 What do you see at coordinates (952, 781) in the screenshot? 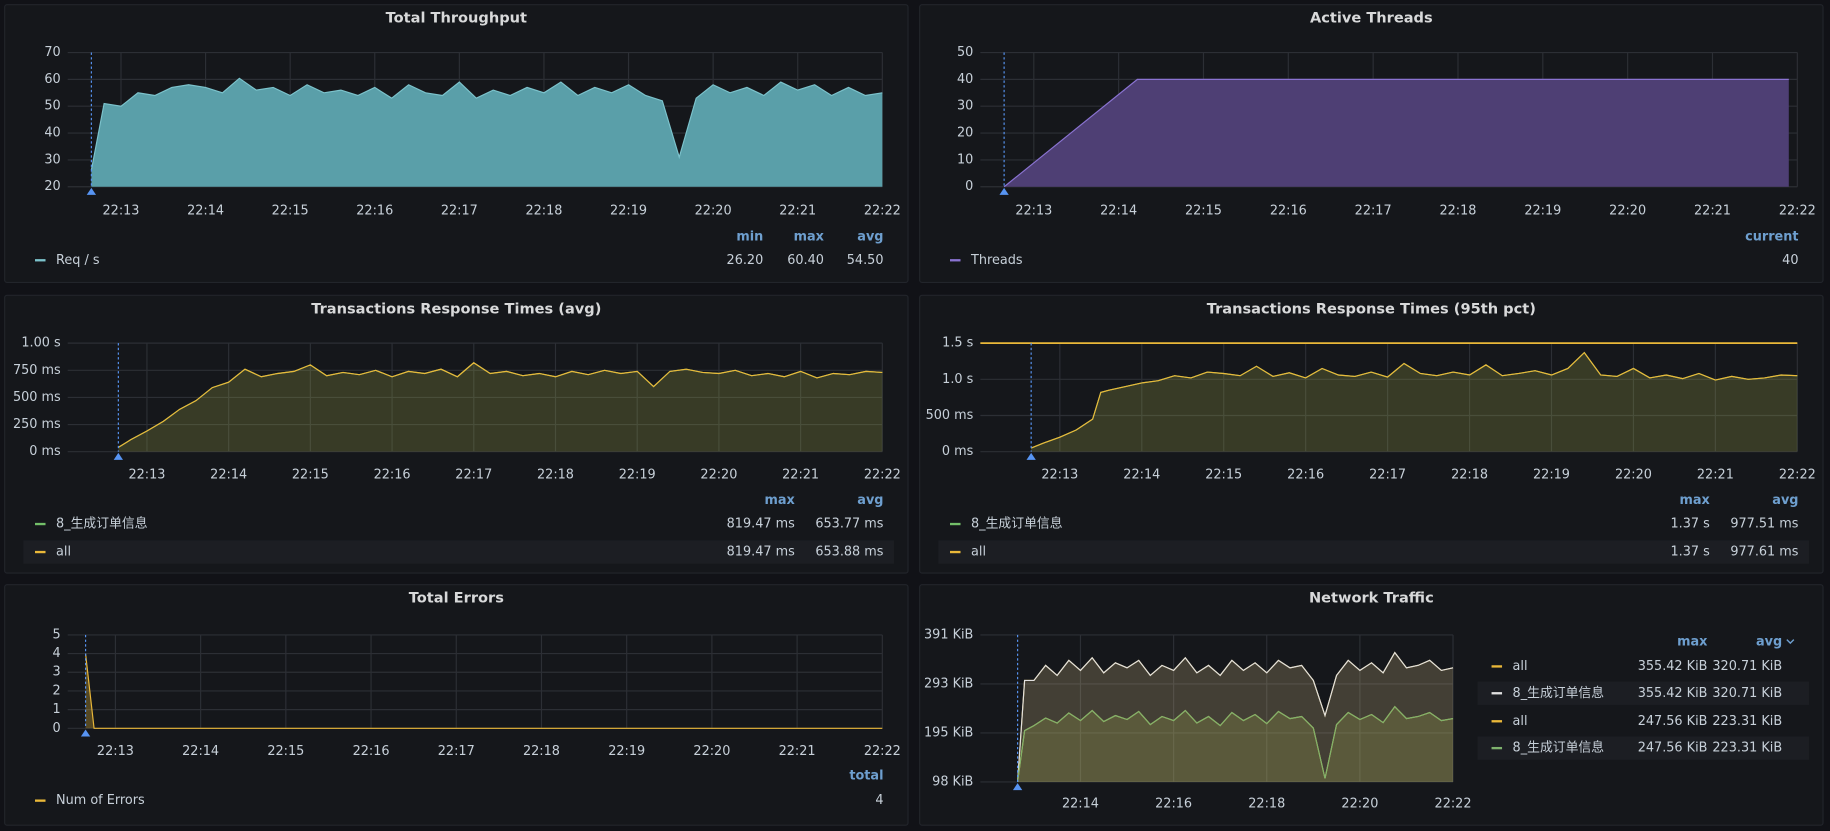
I see `y-tick-label: 98 KiB` at bounding box center [952, 781].